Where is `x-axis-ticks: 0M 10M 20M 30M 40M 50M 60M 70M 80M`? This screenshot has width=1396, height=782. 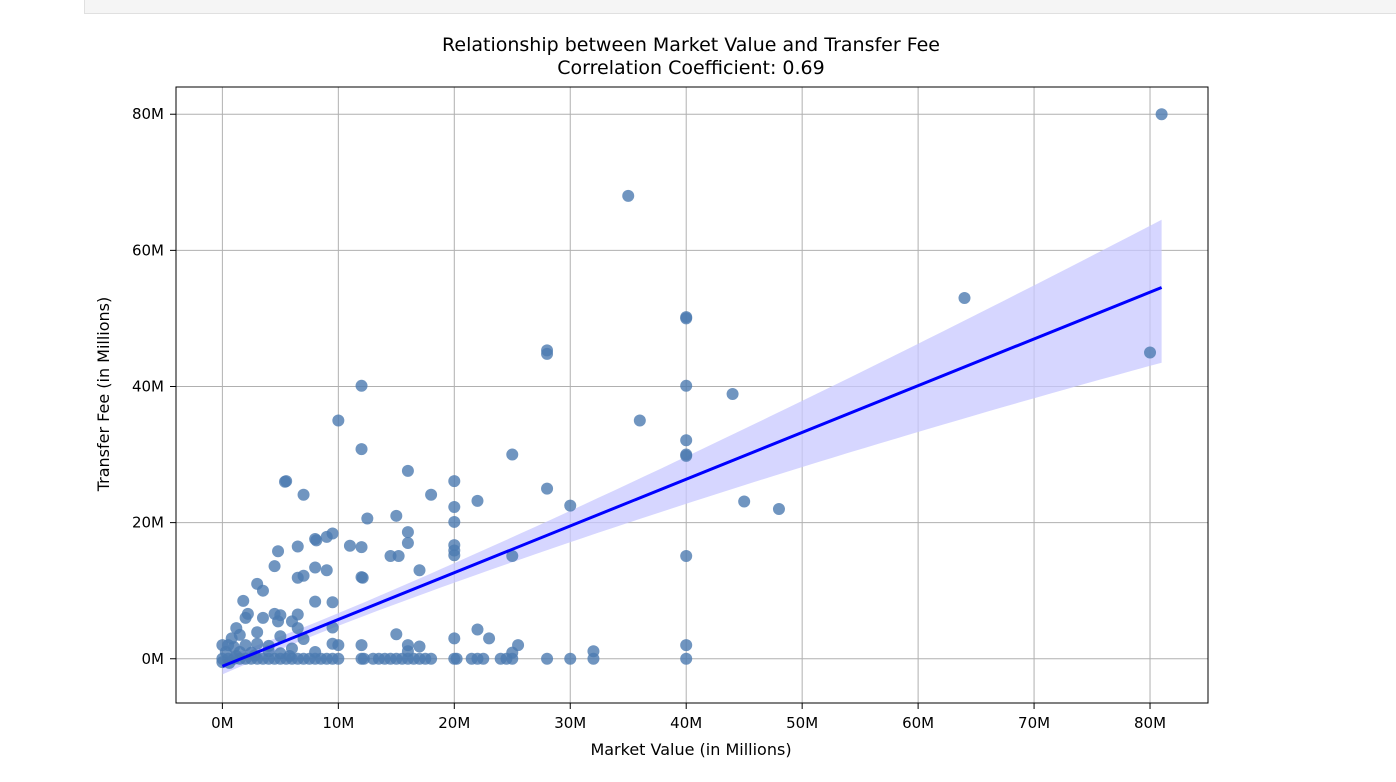
x-axis-ticks: 0M 10M 20M 30M 40M 50M 60M 70M 80M is located at coordinates (688, 717).